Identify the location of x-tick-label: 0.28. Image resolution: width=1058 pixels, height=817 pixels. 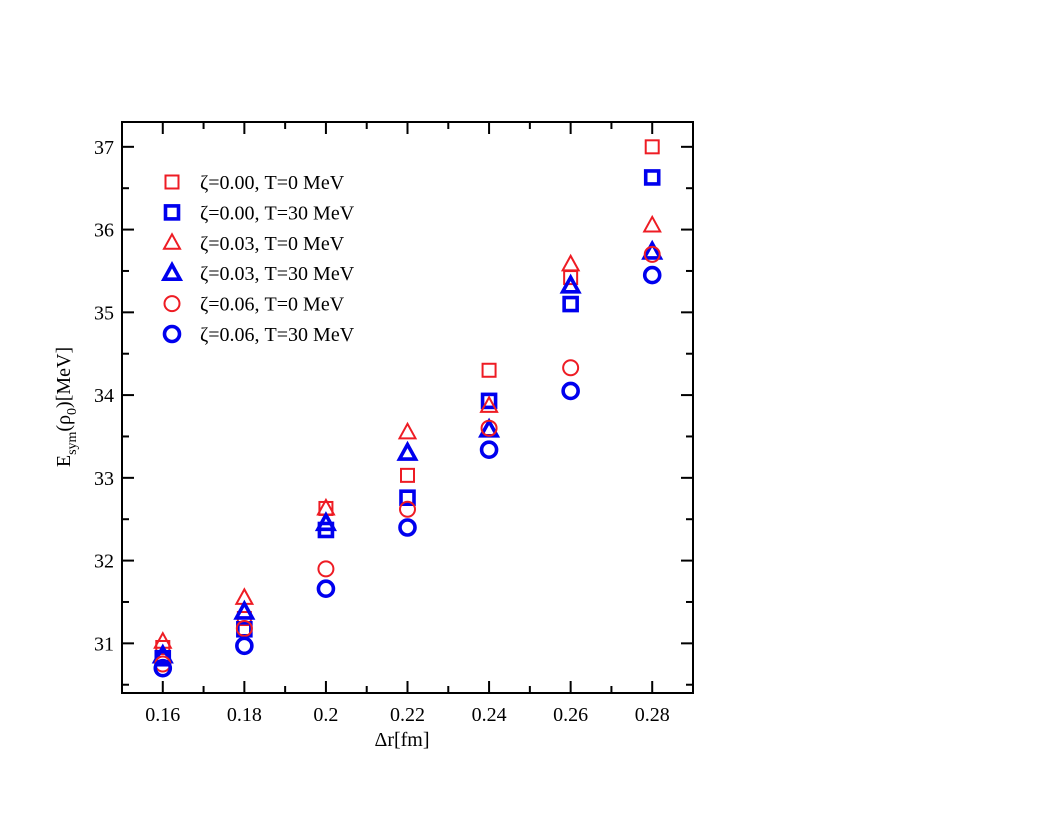
(652, 715).